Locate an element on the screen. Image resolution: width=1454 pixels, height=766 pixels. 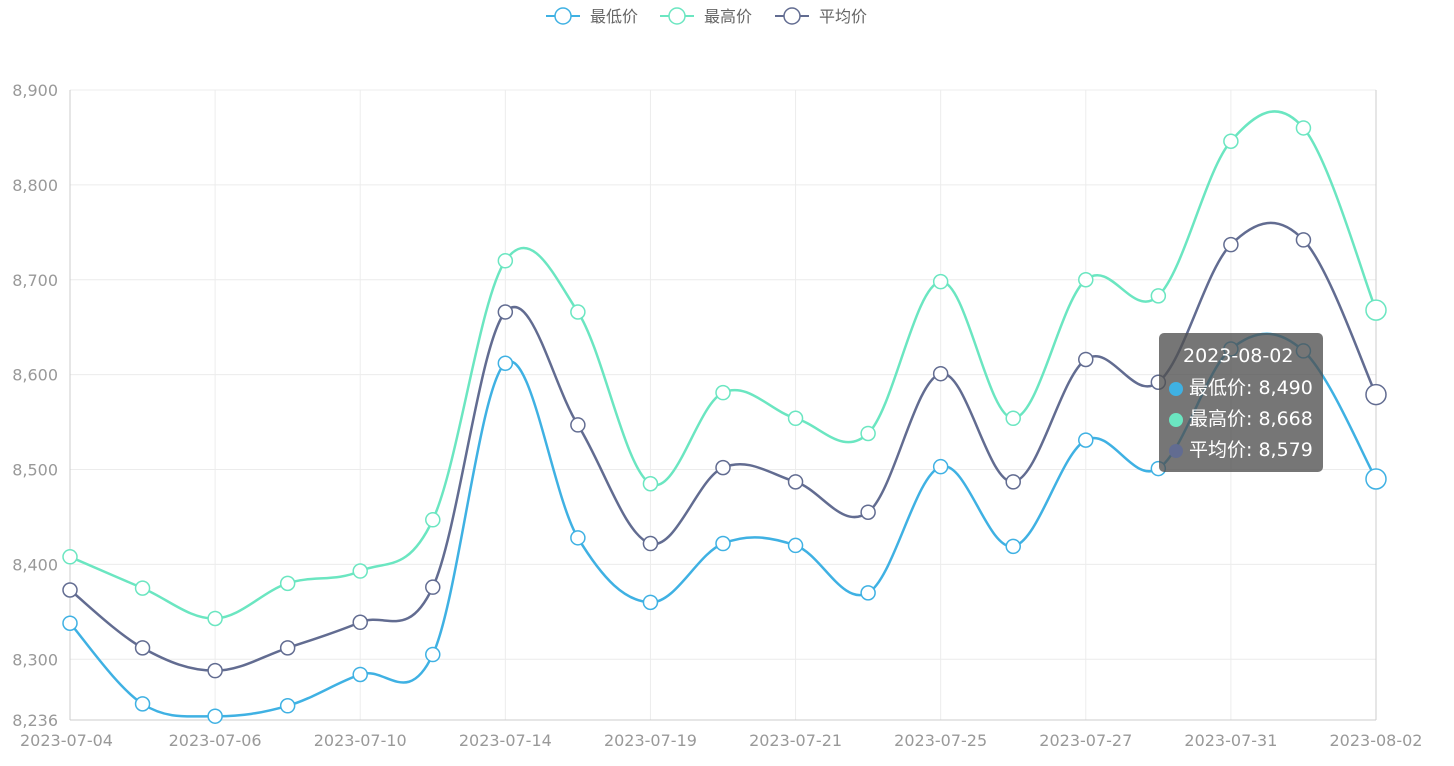
legend-item: 平均价 is located at coordinates (821, 16).